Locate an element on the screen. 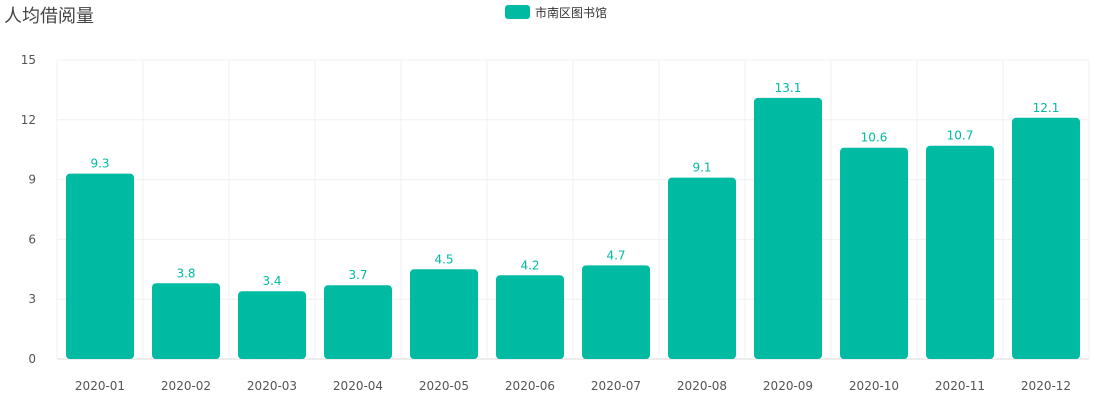  legend-label: 市南区图书馆 is located at coordinates (571, 12).